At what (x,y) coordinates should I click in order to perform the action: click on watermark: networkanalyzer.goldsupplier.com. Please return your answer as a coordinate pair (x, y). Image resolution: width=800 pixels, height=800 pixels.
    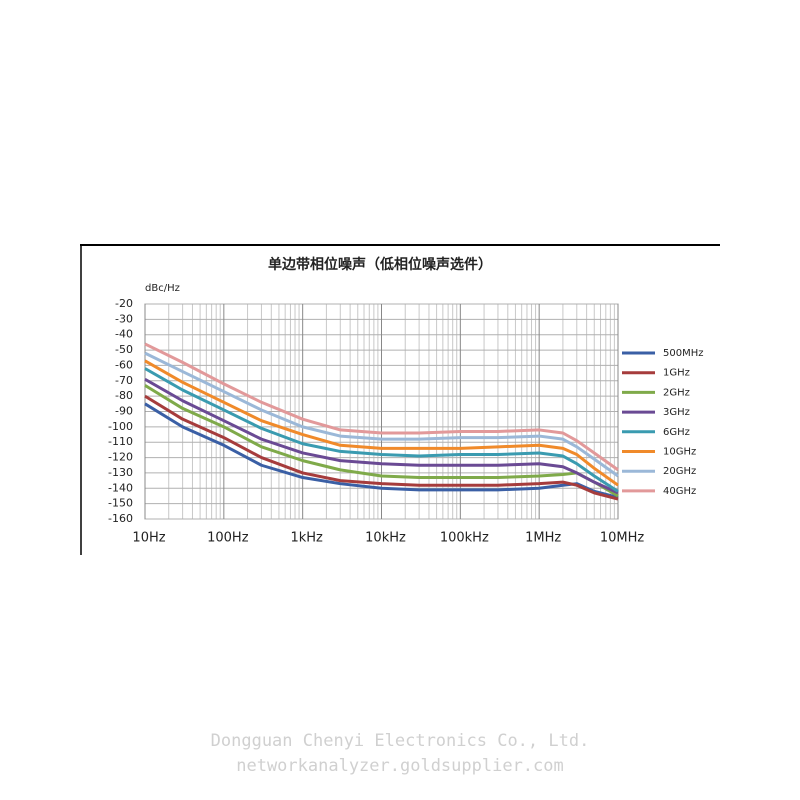
    Looking at the image, I should click on (400, 766).